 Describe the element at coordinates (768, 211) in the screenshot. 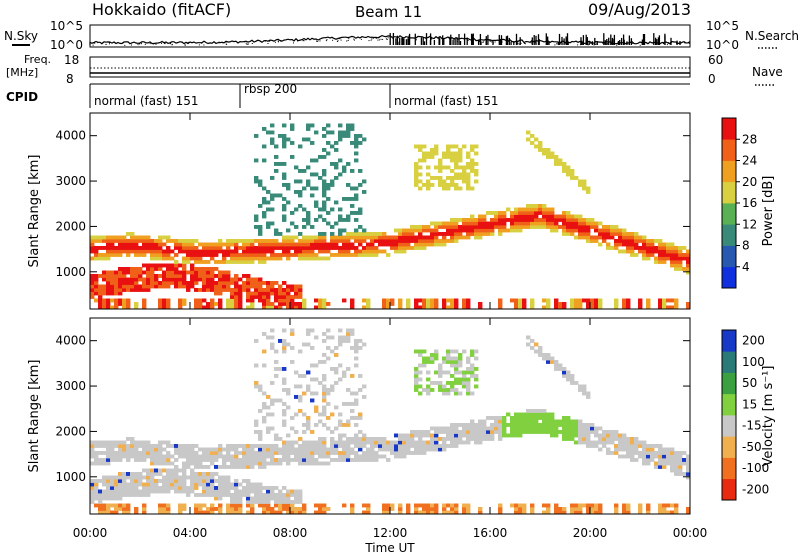

I see `power-colorbar-label: Power [dB]` at that location.